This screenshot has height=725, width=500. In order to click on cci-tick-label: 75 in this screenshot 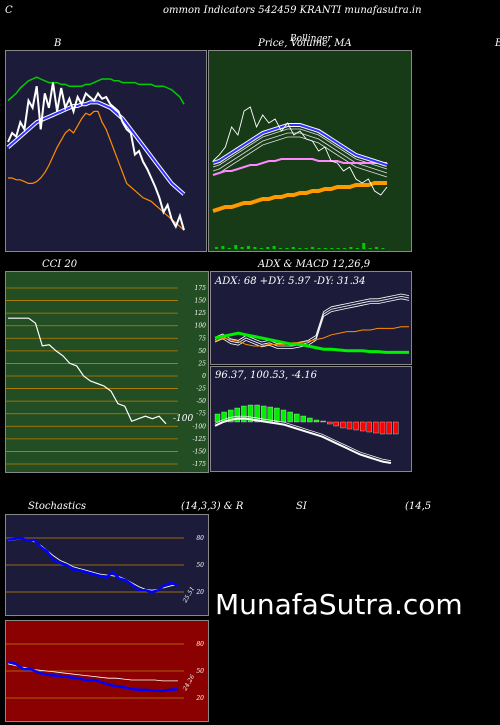, I will do `click(202, 338)`.